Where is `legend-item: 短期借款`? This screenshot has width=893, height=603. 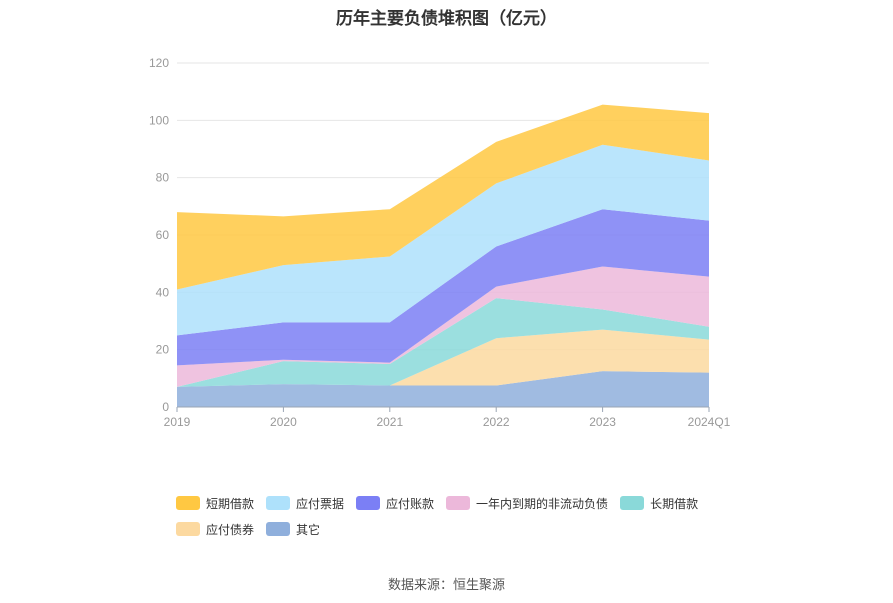 legend-item: 短期借款 is located at coordinates (215, 503).